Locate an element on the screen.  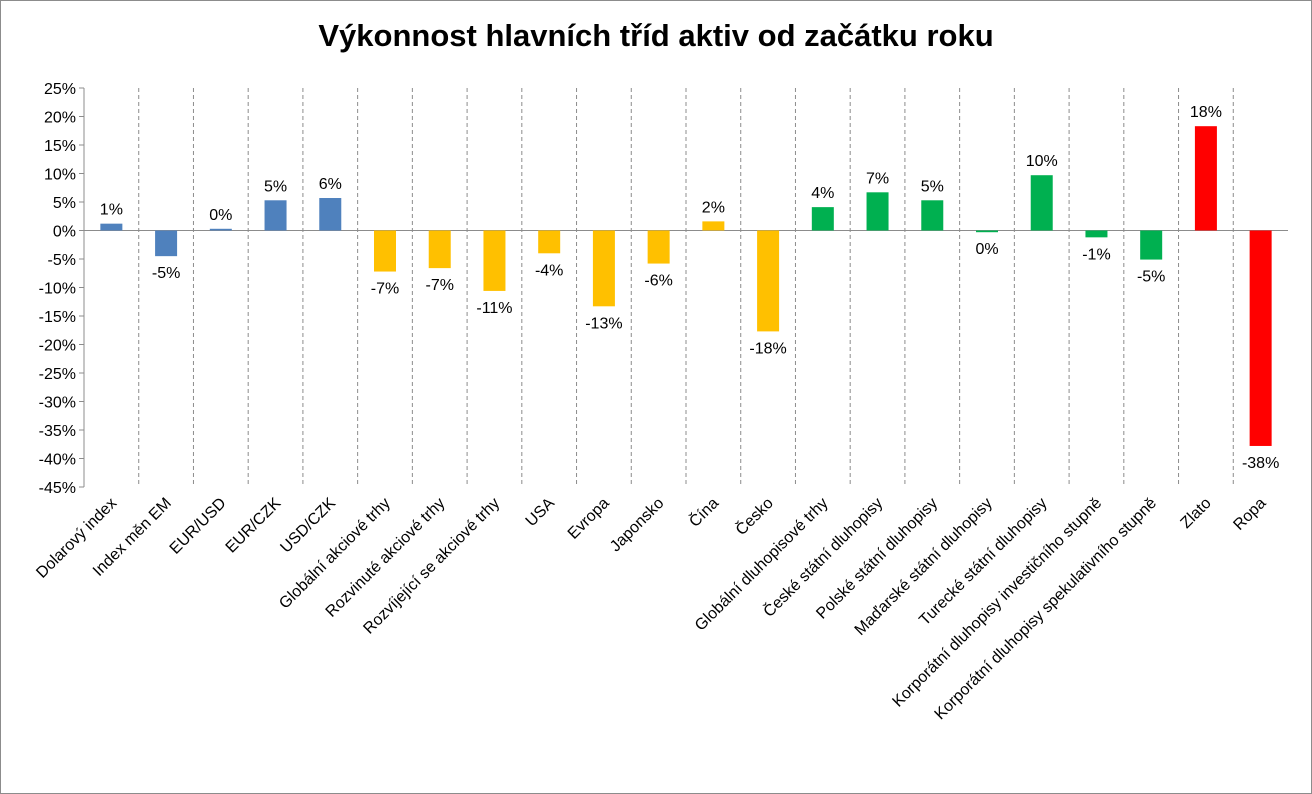
x-tick-label: Ropa is located at coordinates (1249, 514).